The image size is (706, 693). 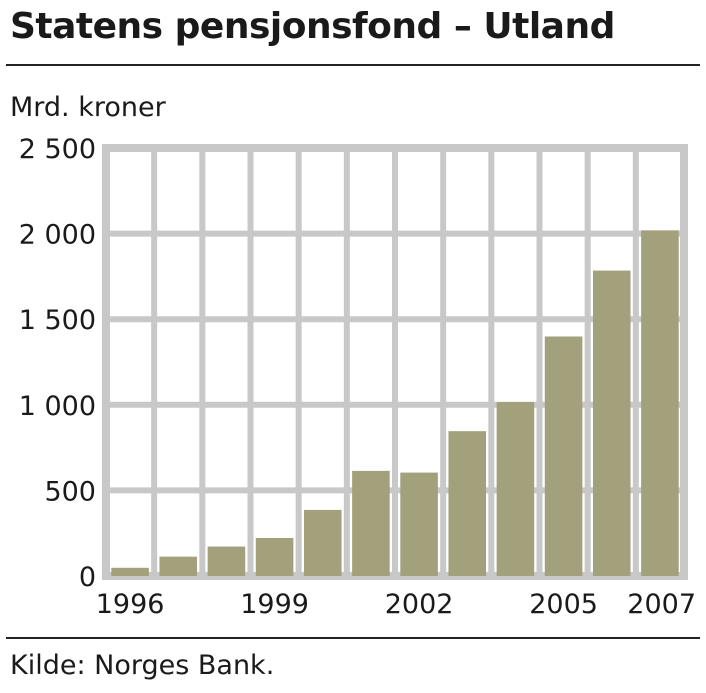 I want to click on x-tick-label: 1999, so click(x=274, y=604).